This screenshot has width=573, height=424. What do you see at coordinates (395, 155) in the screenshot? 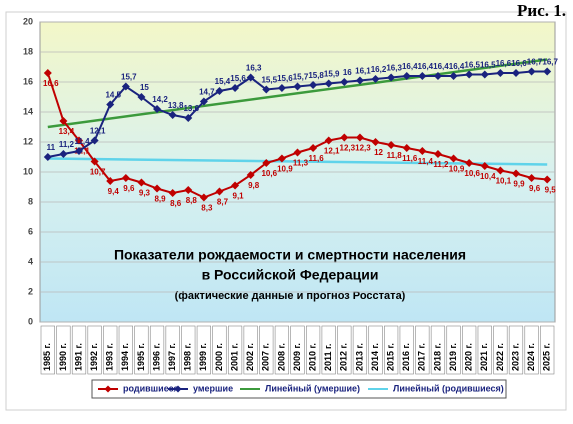
I see `value-label: 11,8` at bounding box center [395, 155].